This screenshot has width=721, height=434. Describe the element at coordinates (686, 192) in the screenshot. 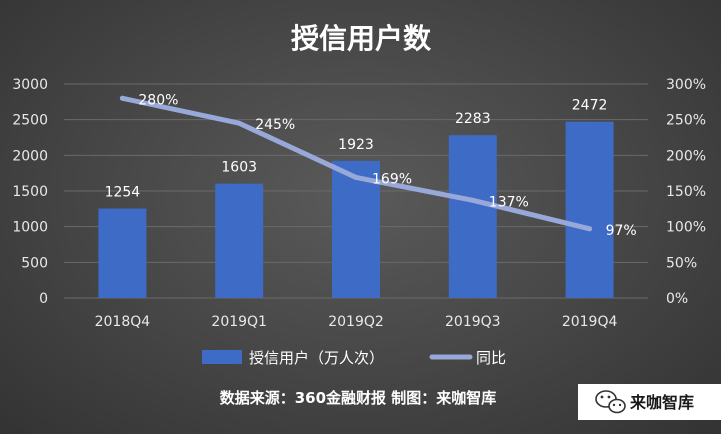

I see `y2-tick-label: 150%` at that location.